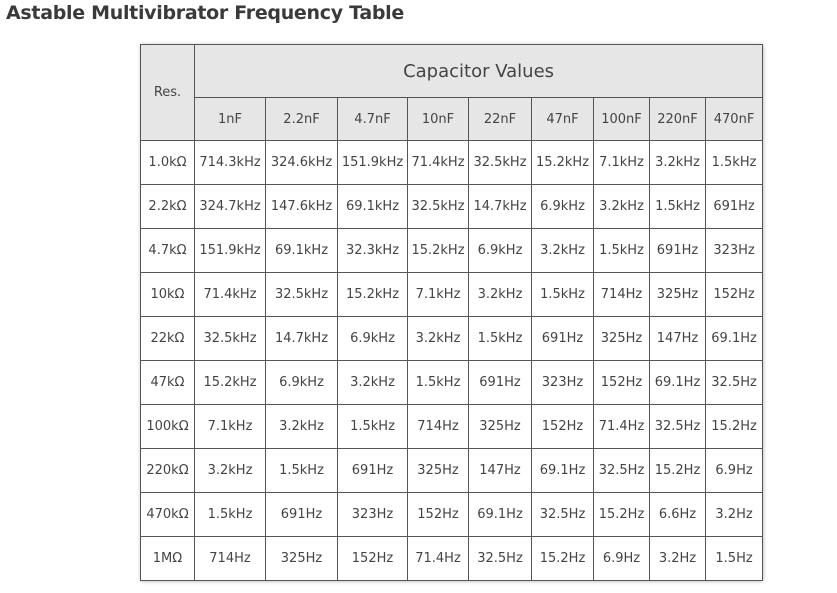  What do you see at coordinates (167, 382) in the screenshot?
I see `resistor-value-cell: 47kΩ` at bounding box center [167, 382].